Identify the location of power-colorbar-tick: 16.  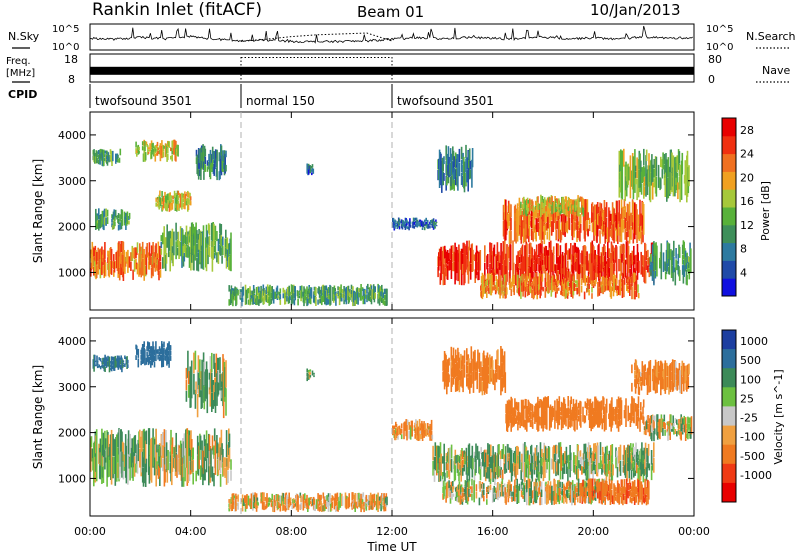
(747, 201).